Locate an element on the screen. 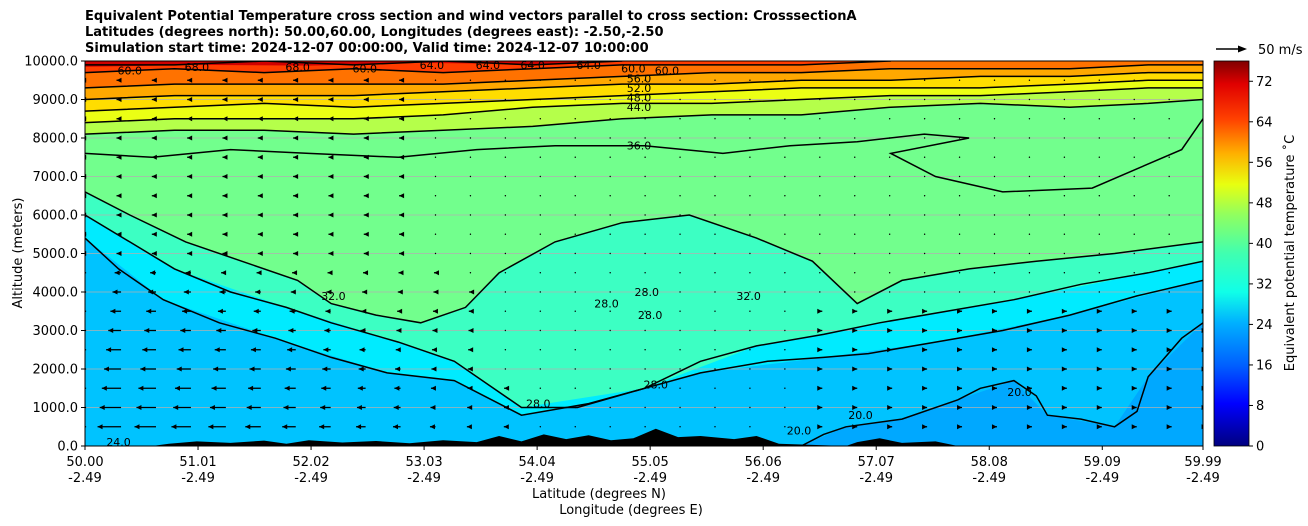 This screenshot has width=1308, height=526. contour-label: 28.0 is located at coordinates (647, 292).